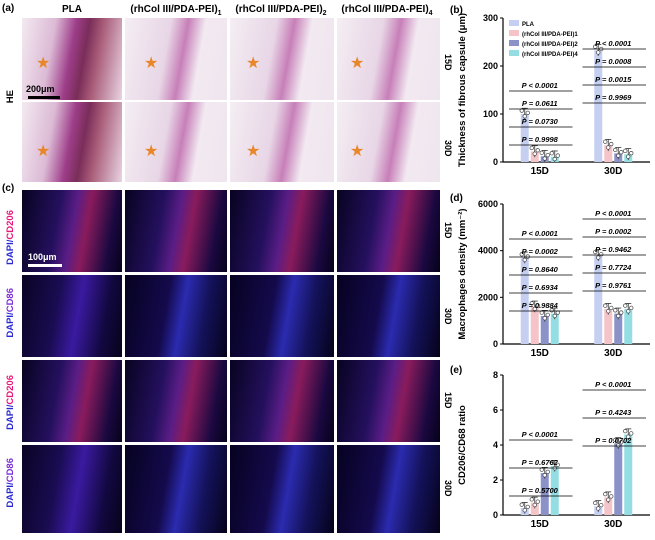 The image size is (655, 540). What do you see at coordinates (72, 9) in the screenshot?
I see `column-header-pla: PLA` at bounding box center [72, 9].